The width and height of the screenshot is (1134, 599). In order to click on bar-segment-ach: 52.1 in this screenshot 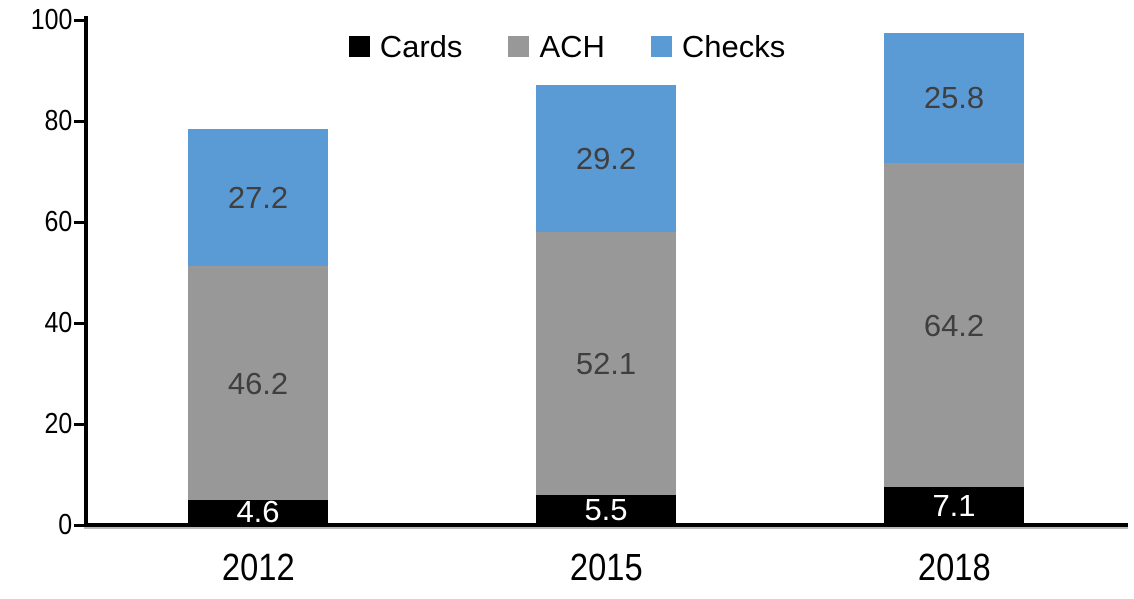, I will do `click(606, 364)`.